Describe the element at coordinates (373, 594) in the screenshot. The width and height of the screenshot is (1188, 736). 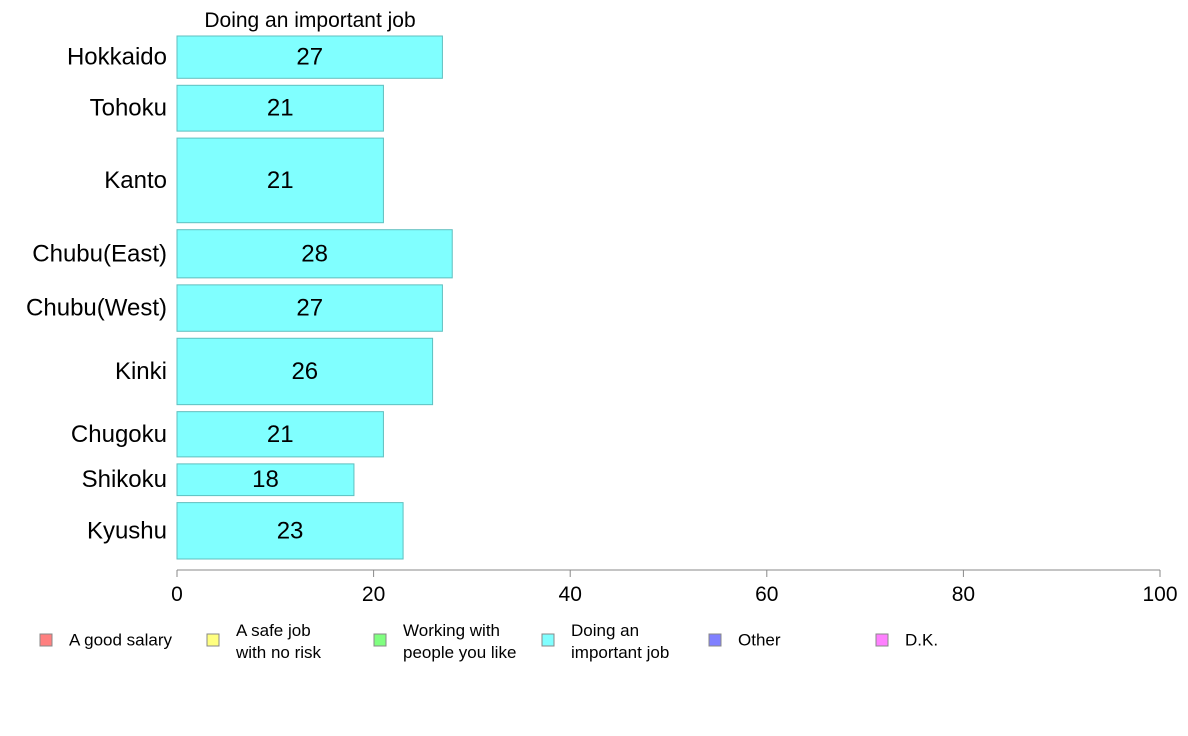
I see `x-tick-label-20: 20` at that location.